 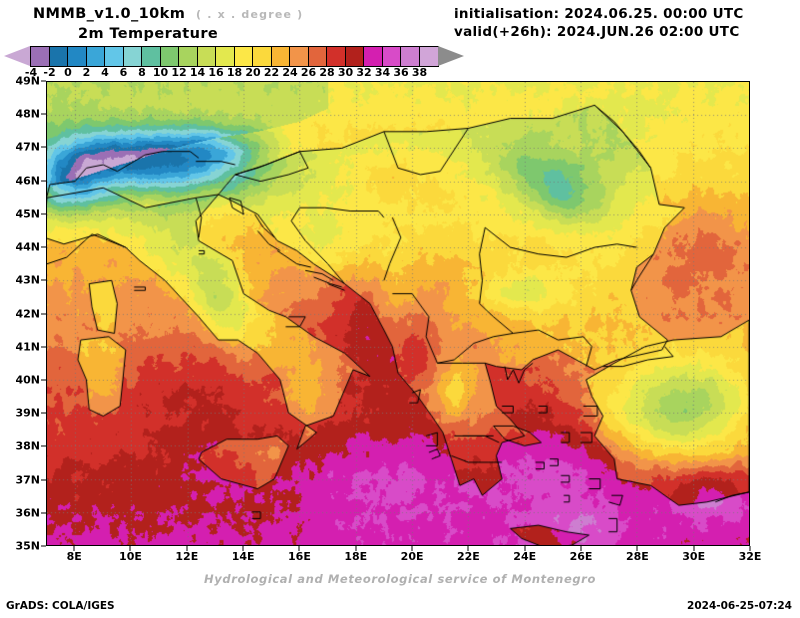 What do you see at coordinates (31, 72) in the screenshot?
I see `colorbar-tick-label: -4` at bounding box center [31, 72].